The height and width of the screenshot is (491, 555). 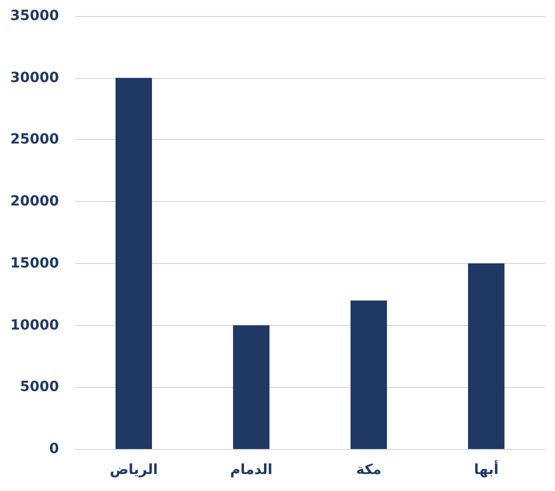 I want to click on y-tick-label: 25000, so click(x=35, y=140).